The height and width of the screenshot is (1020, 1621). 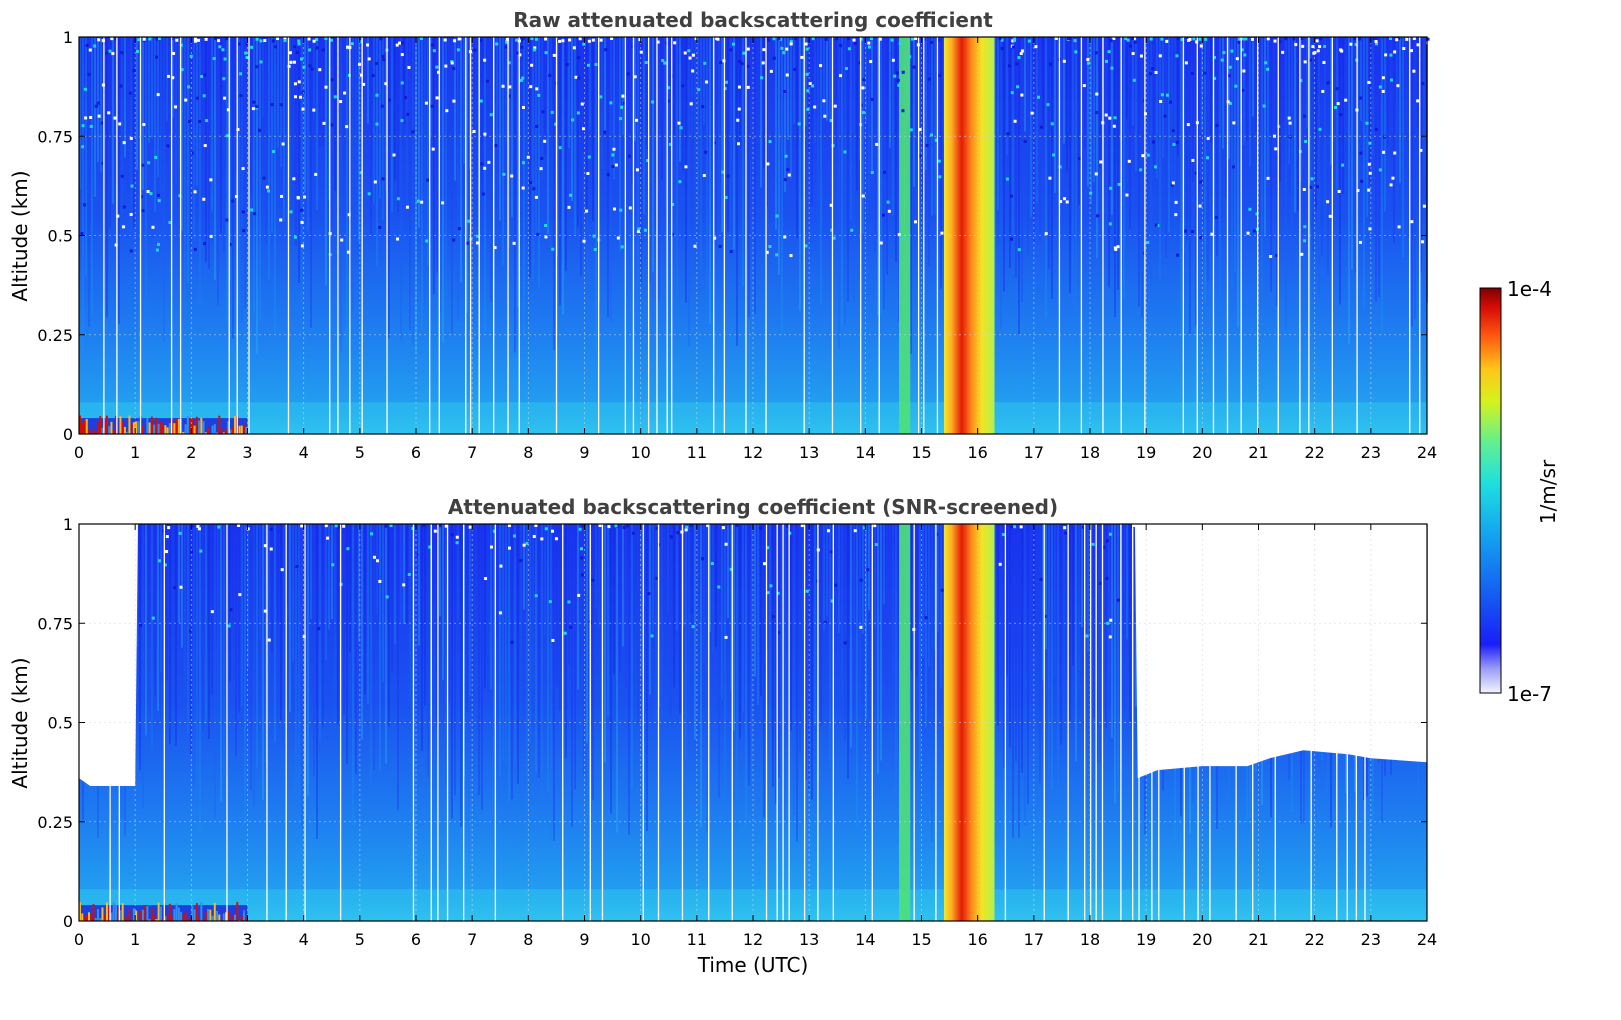 What do you see at coordinates (1529, 694) in the screenshot?
I see `colorbar-min-label: 1e-7` at bounding box center [1529, 694].